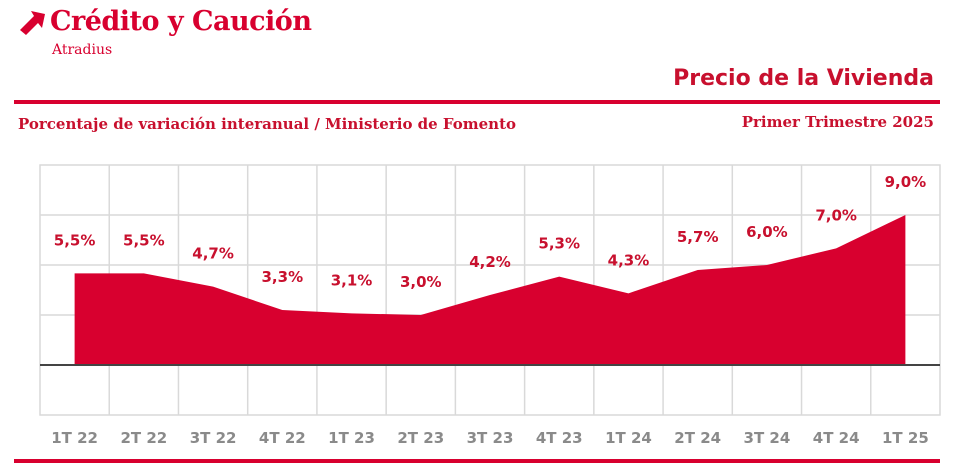 This screenshot has height=473, width=954. What do you see at coordinates (905, 438) in the screenshot?
I see `x-tick-label: 1T 25` at bounding box center [905, 438].